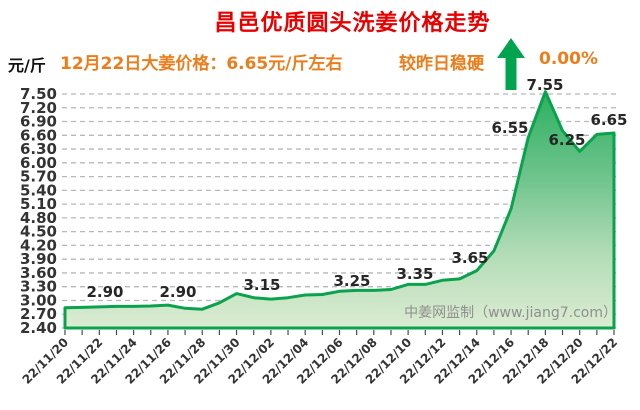 The image size is (640, 410). Describe the element at coordinates (38, 204) in the screenshot. I see `y-axis-tick-label: 5.10` at that location.